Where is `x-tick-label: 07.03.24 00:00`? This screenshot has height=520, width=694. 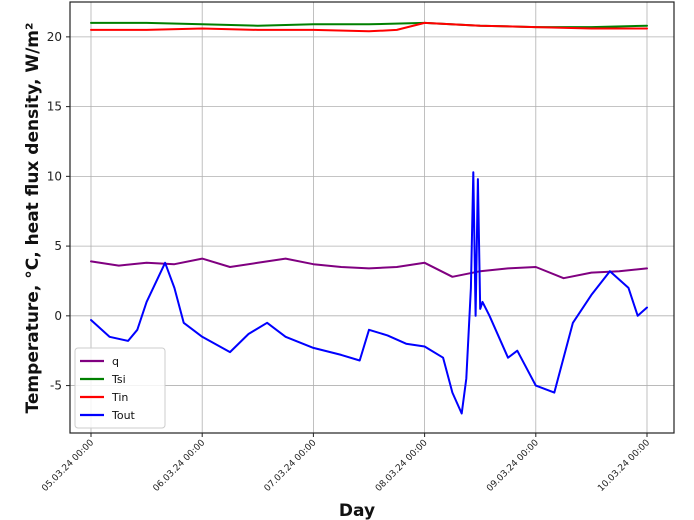 x-tick-label: 07.03.24 00:00 is located at coordinates (291, 466).